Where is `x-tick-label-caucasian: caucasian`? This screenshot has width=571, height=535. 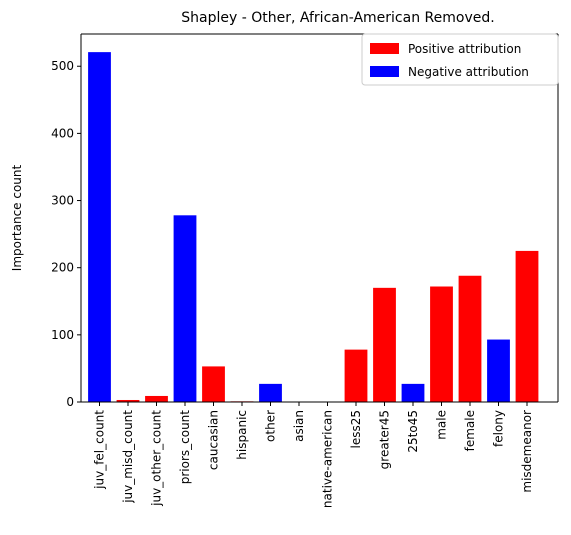 x-tick-label-caucasian: caucasian is located at coordinates (214, 440).